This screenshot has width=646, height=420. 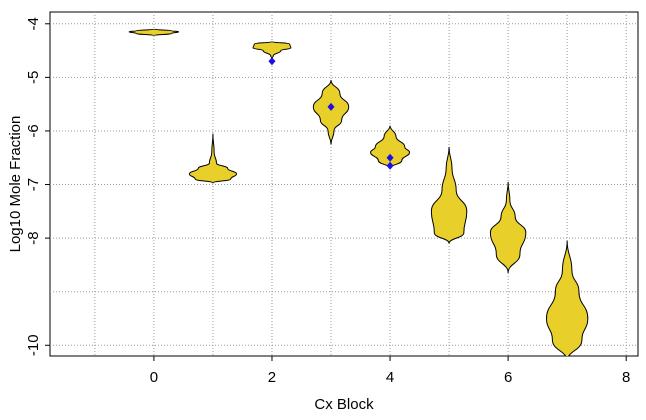 I want to click on x-tick-label: 8, so click(x=626, y=377).